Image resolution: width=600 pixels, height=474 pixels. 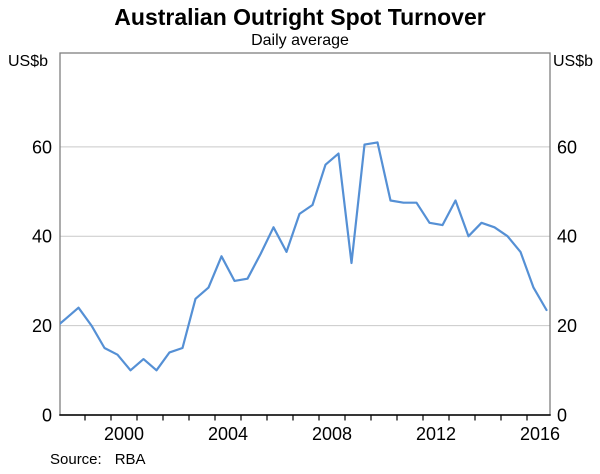 What do you see at coordinates (573, 61) in the screenshot?
I see `y-axis-unit-right: US$b` at bounding box center [573, 61].